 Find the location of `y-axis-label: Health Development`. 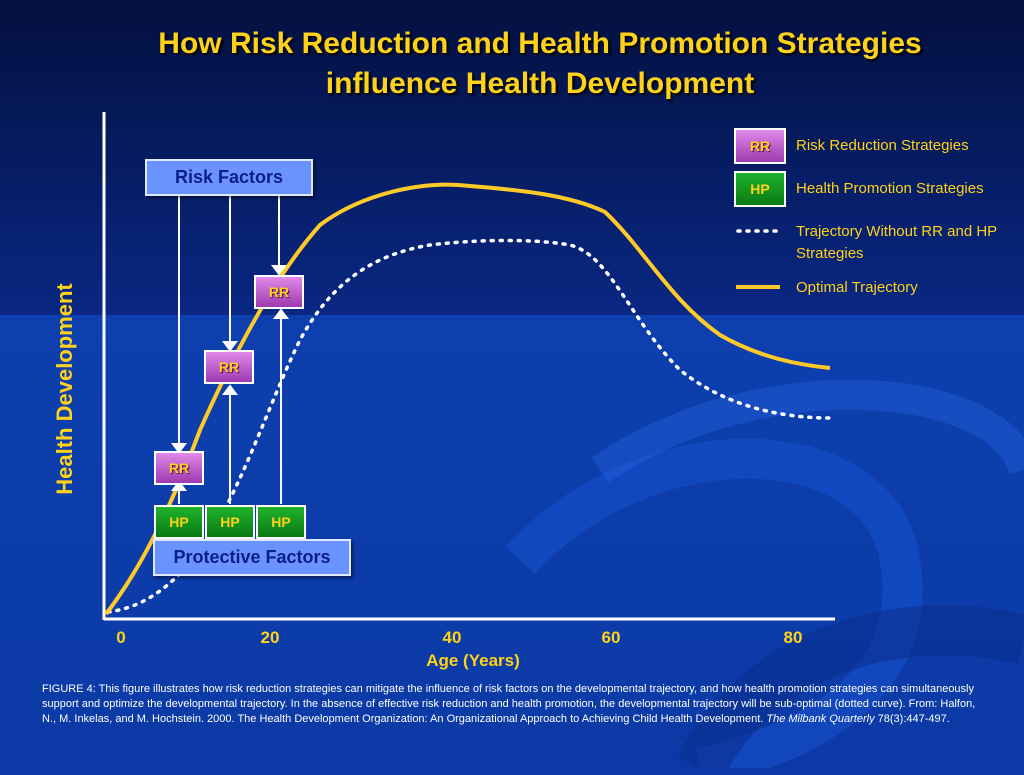

y-axis-label: Health Development is located at coordinates (64, 389).